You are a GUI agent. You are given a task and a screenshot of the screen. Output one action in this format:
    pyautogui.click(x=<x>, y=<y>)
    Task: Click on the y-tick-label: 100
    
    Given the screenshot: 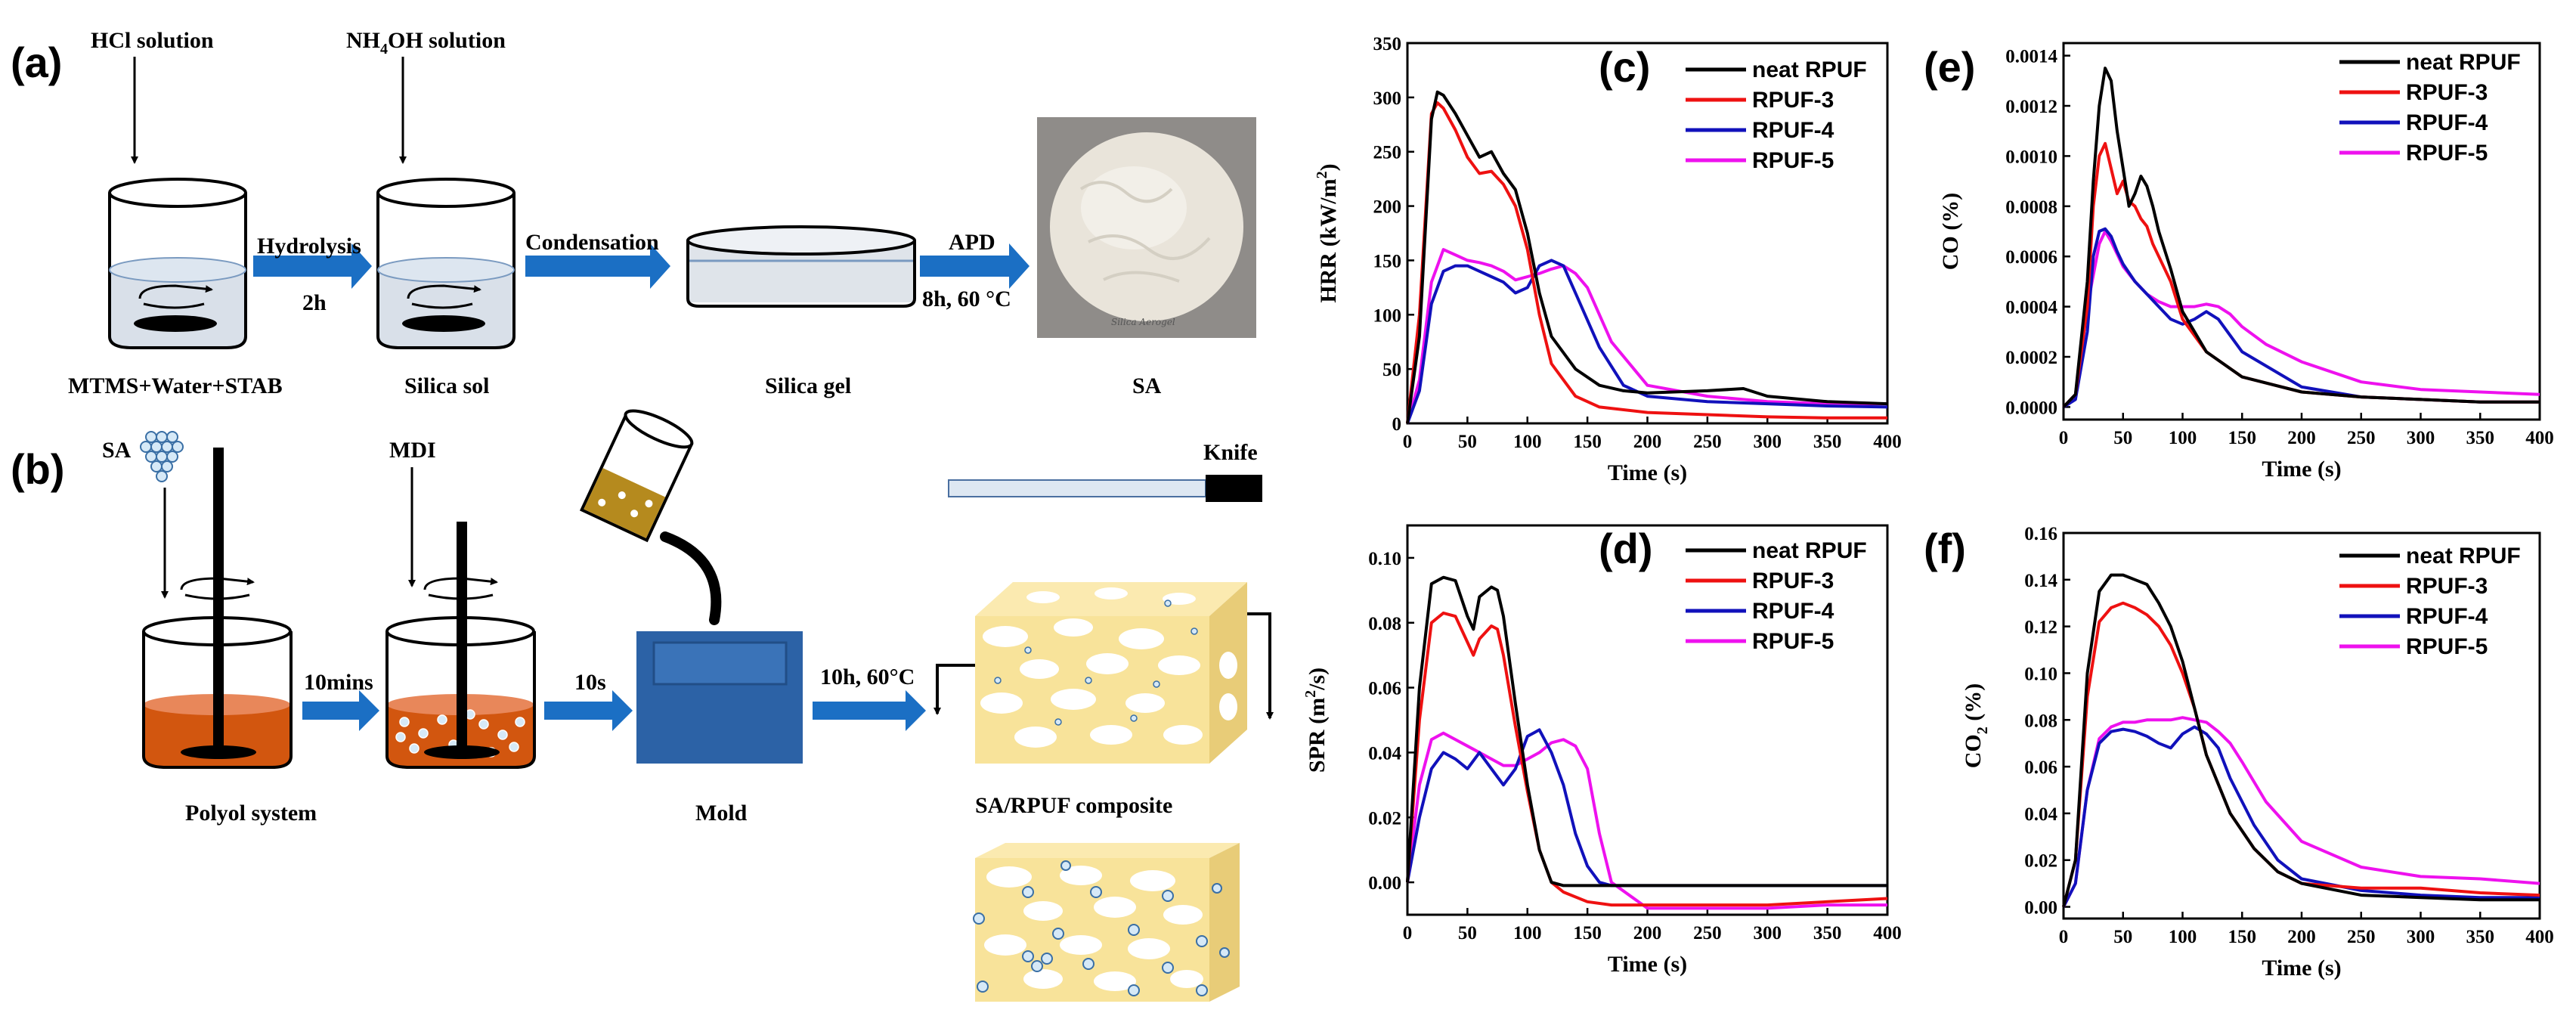 What is the action you would take?
    pyautogui.click(x=1387, y=316)
    